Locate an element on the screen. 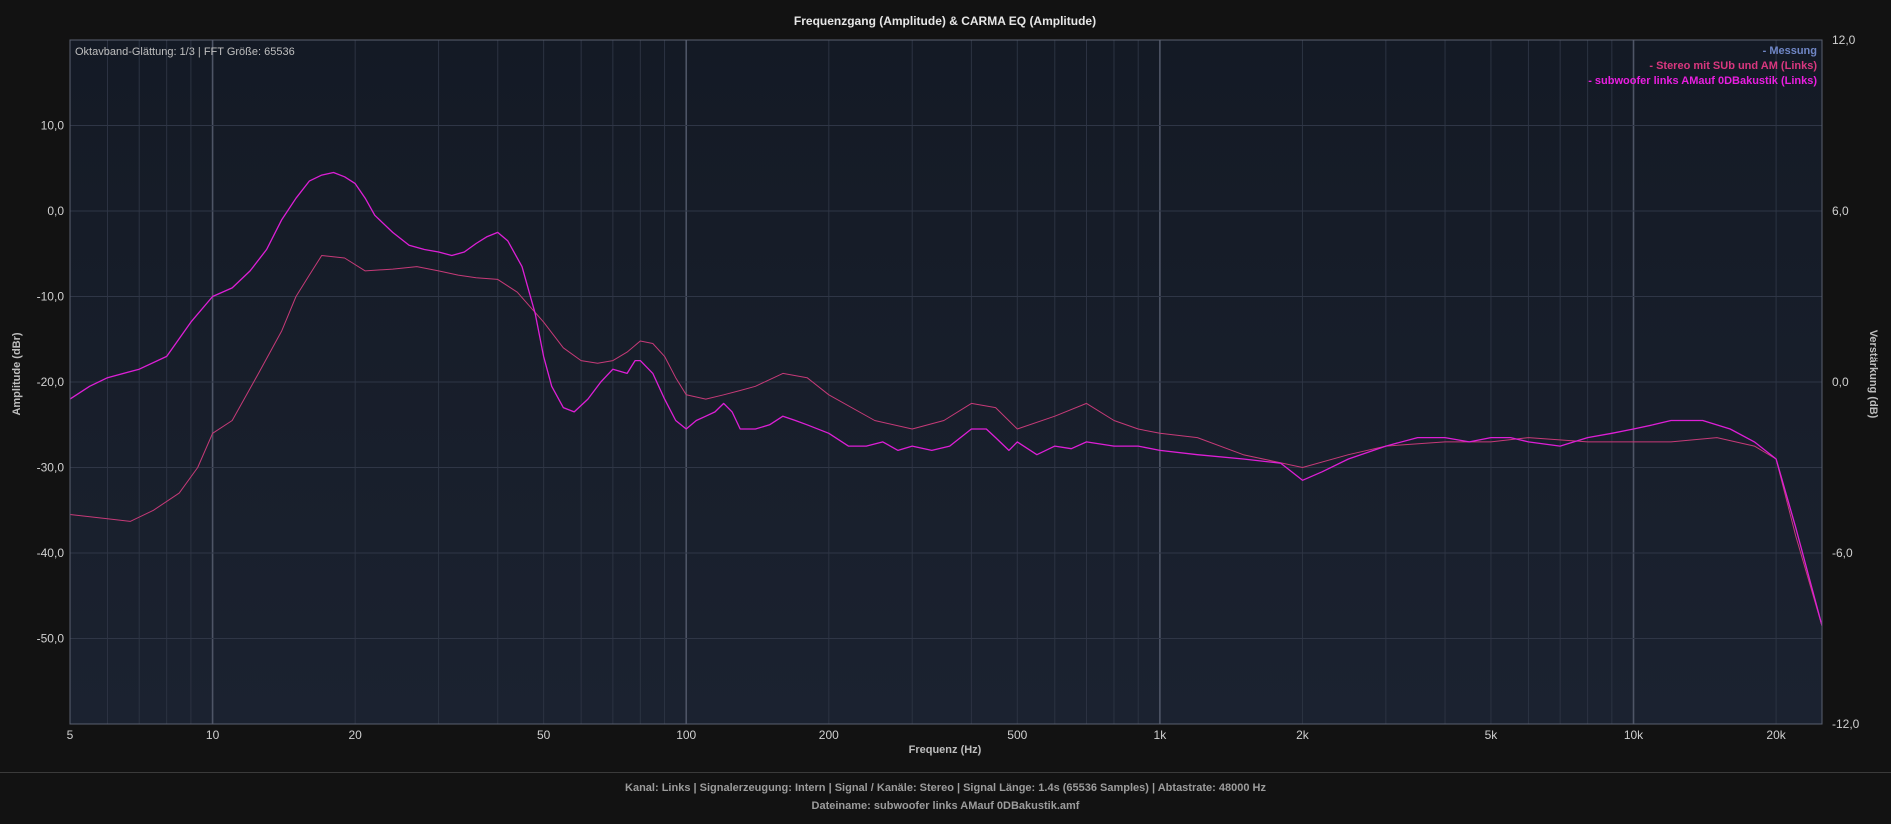 The image size is (1891, 824). y-axis-ticks: 10,0 0,0 -10,0 -20,0 -30,0 -40,0 -50,0 is located at coordinates (51, 382).